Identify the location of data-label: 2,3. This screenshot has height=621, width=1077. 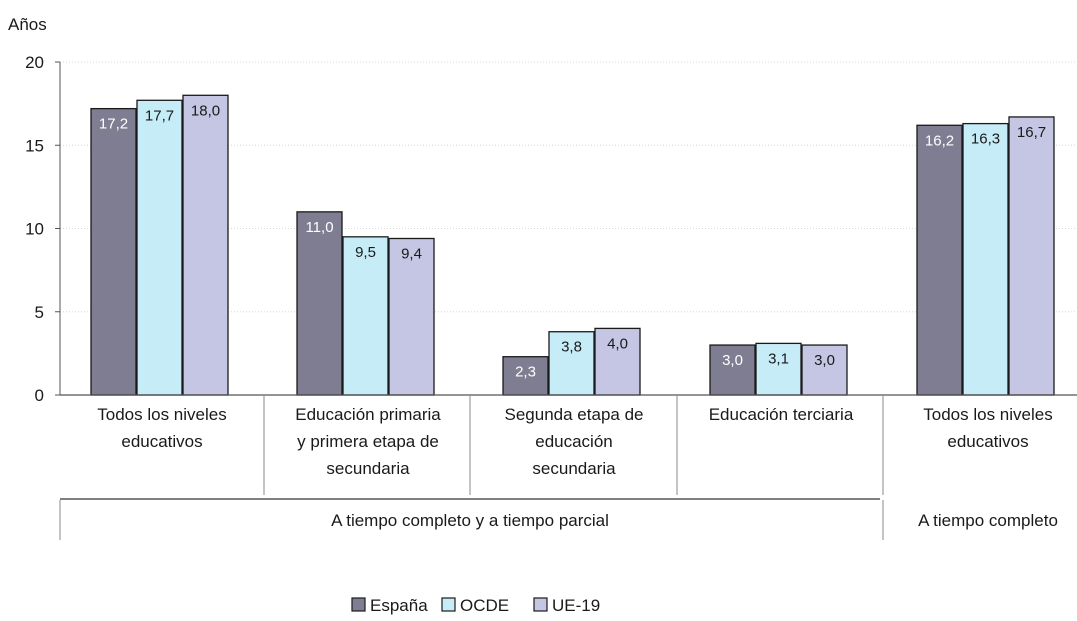
(525, 372).